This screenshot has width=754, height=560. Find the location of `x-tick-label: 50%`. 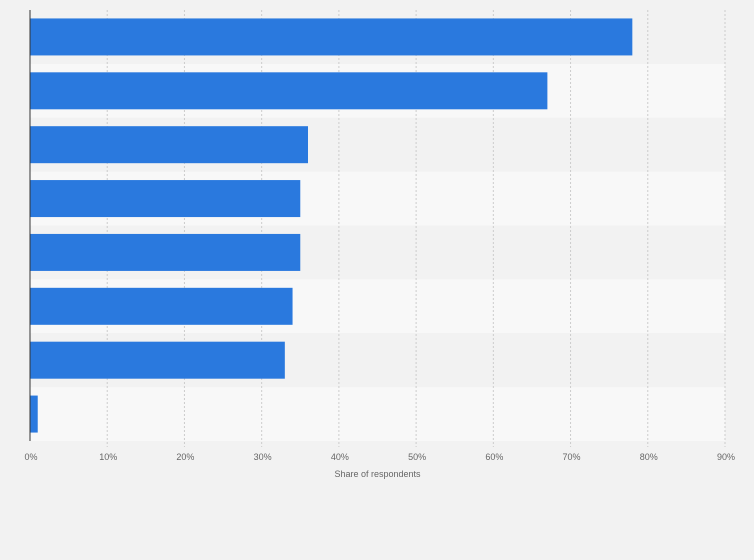

x-tick-label: 50% is located at coordinates (417, 457).